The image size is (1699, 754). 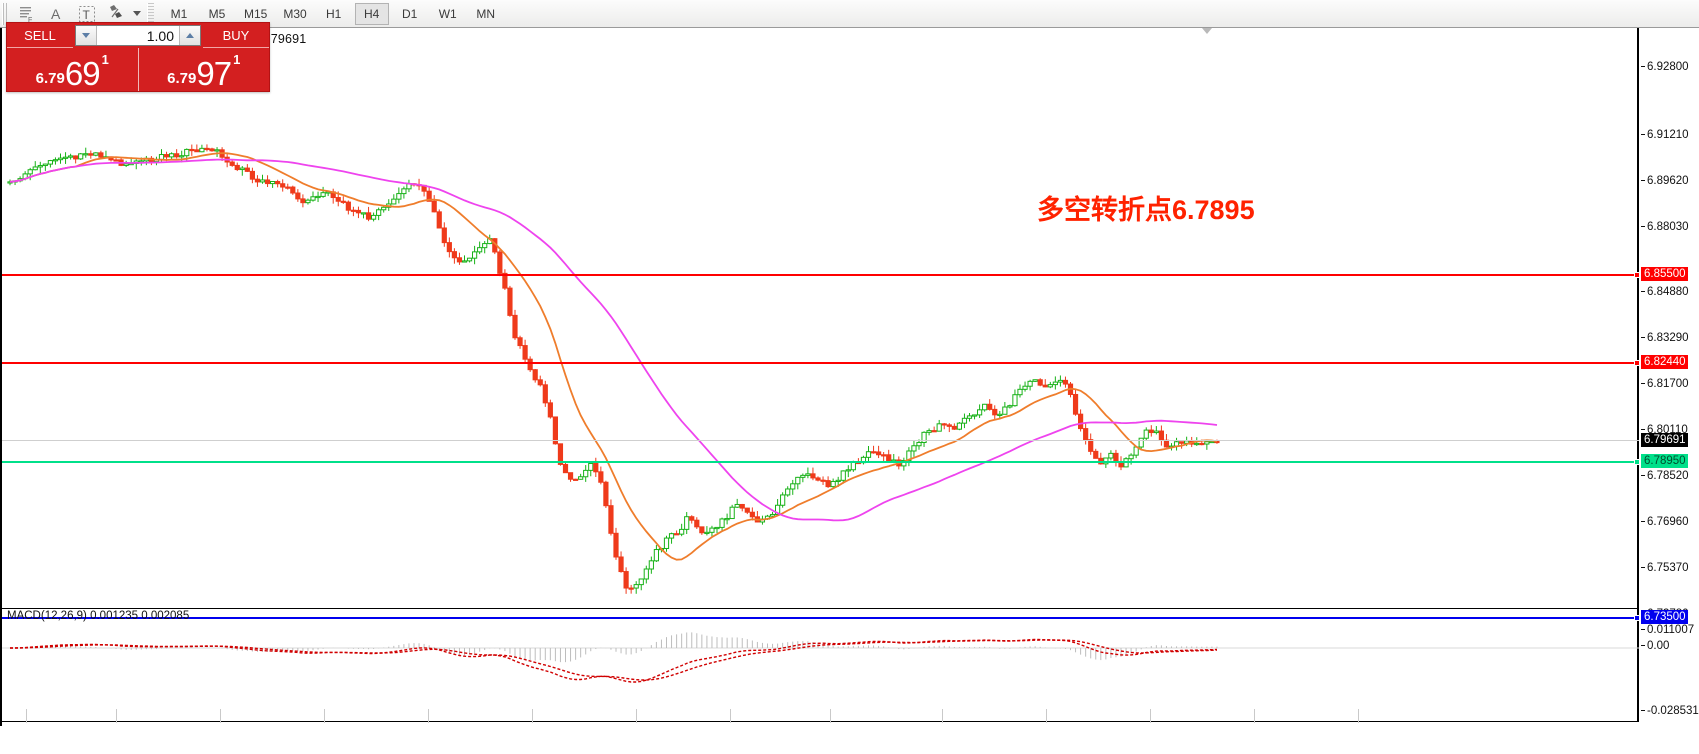 What do you see at coordinates (256, 13) in the screenshot?
I see `timeframe-m15: M15` at bounding box center [256, 13].